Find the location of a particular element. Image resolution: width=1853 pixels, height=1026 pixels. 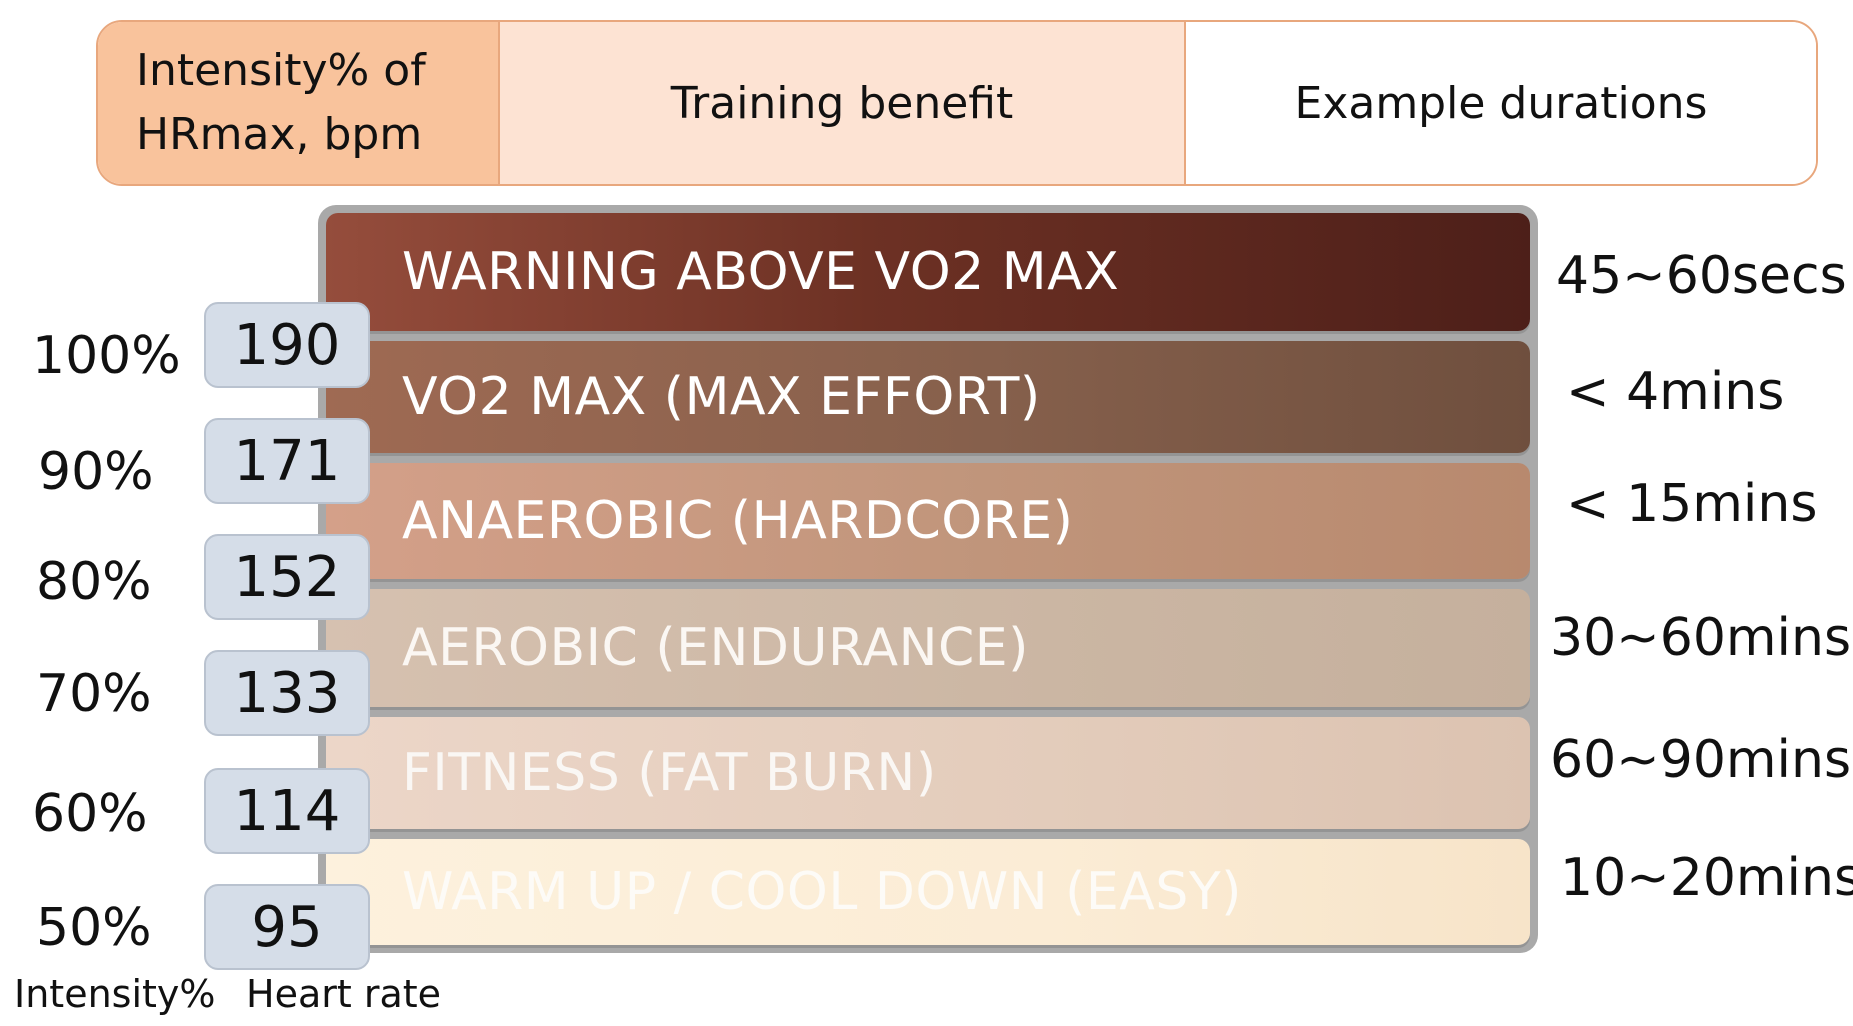

zone-duration: 10~20mins is located at coordinates (1706, 878).